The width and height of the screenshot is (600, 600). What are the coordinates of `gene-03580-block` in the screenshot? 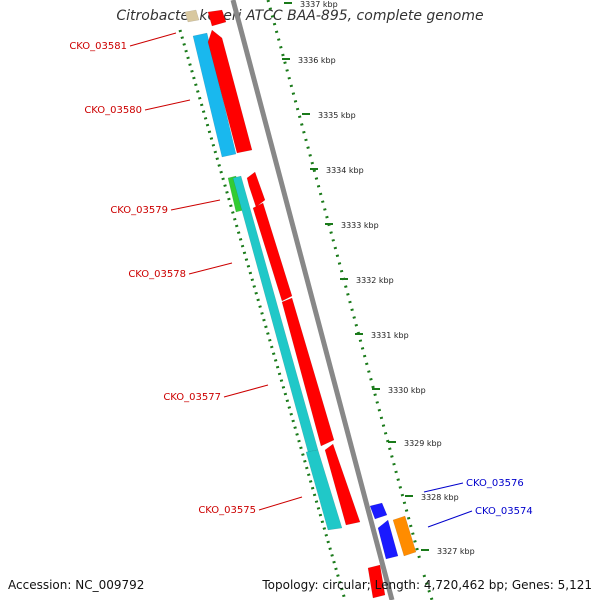 It's located at (230, 91).